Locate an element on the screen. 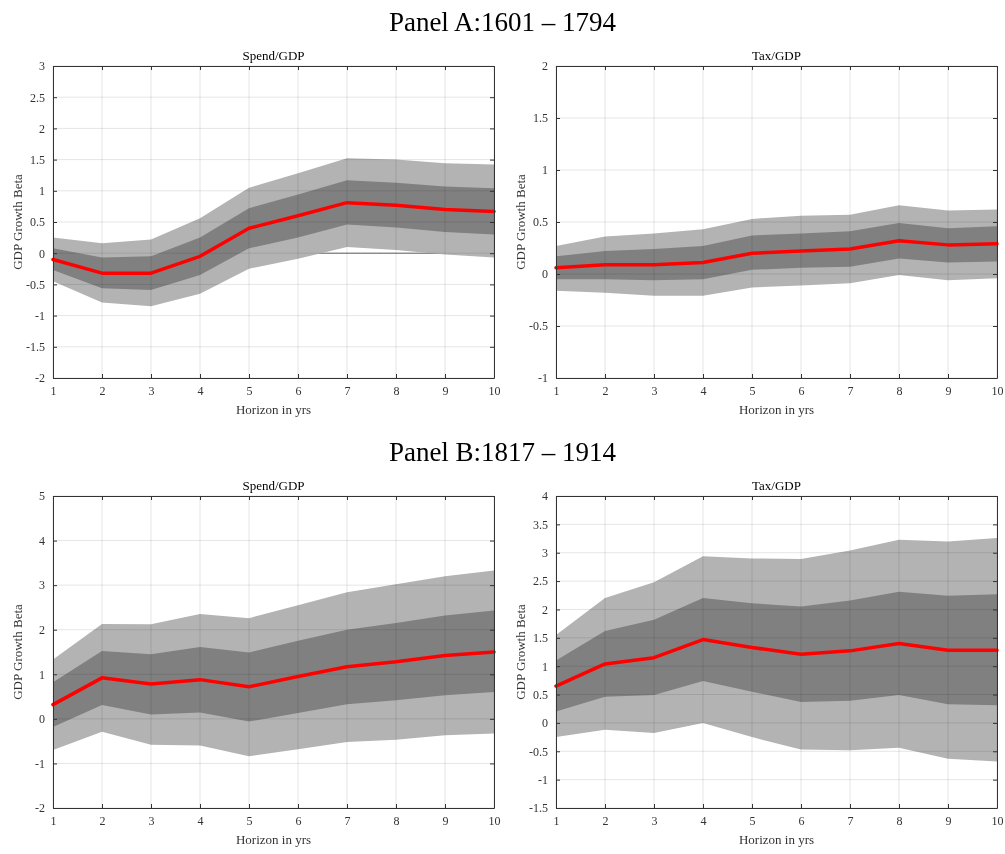 Image resolution: width=1005 pixels, height=854 pixels. text: Panel B:1817 – 1914 is located at coordinates (502, 452).